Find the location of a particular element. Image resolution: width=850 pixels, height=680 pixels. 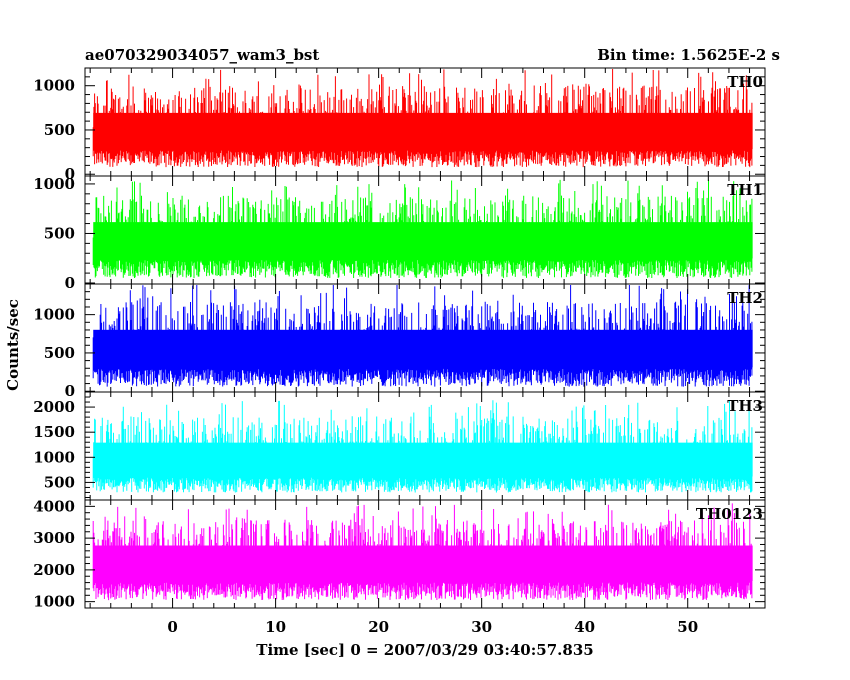

panel-label-th3: TH3 is located at coordinates (745, 406).